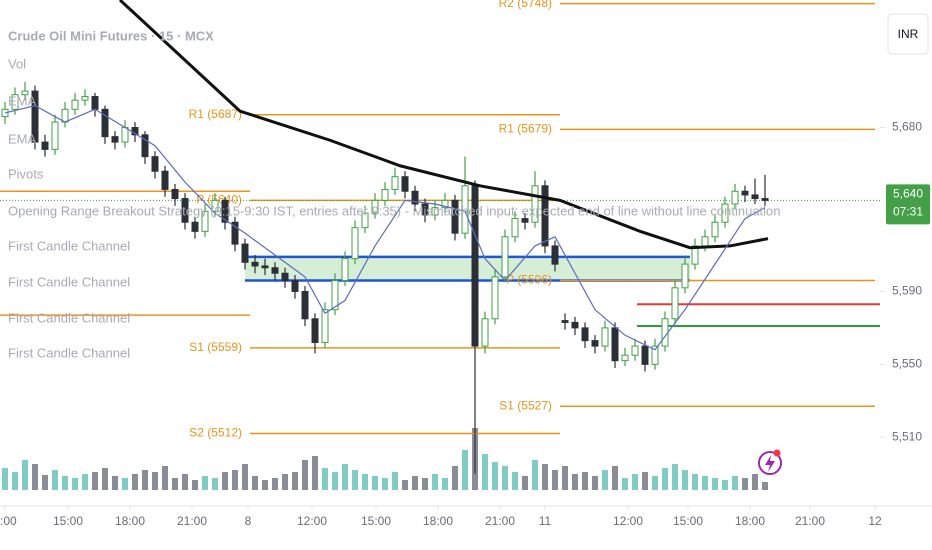 The width and height of the screenshot is (932, 550). I want to click on pivot-label: S1 (5559), so click(215, 347).